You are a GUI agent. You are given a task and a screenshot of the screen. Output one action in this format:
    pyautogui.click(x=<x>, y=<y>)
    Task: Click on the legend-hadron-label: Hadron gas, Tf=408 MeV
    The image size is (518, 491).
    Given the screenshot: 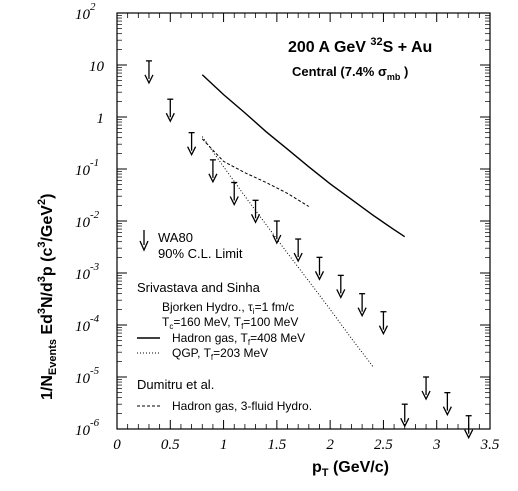 What is the action you would take?
    pyautogui.click(x=238, y=339)
    